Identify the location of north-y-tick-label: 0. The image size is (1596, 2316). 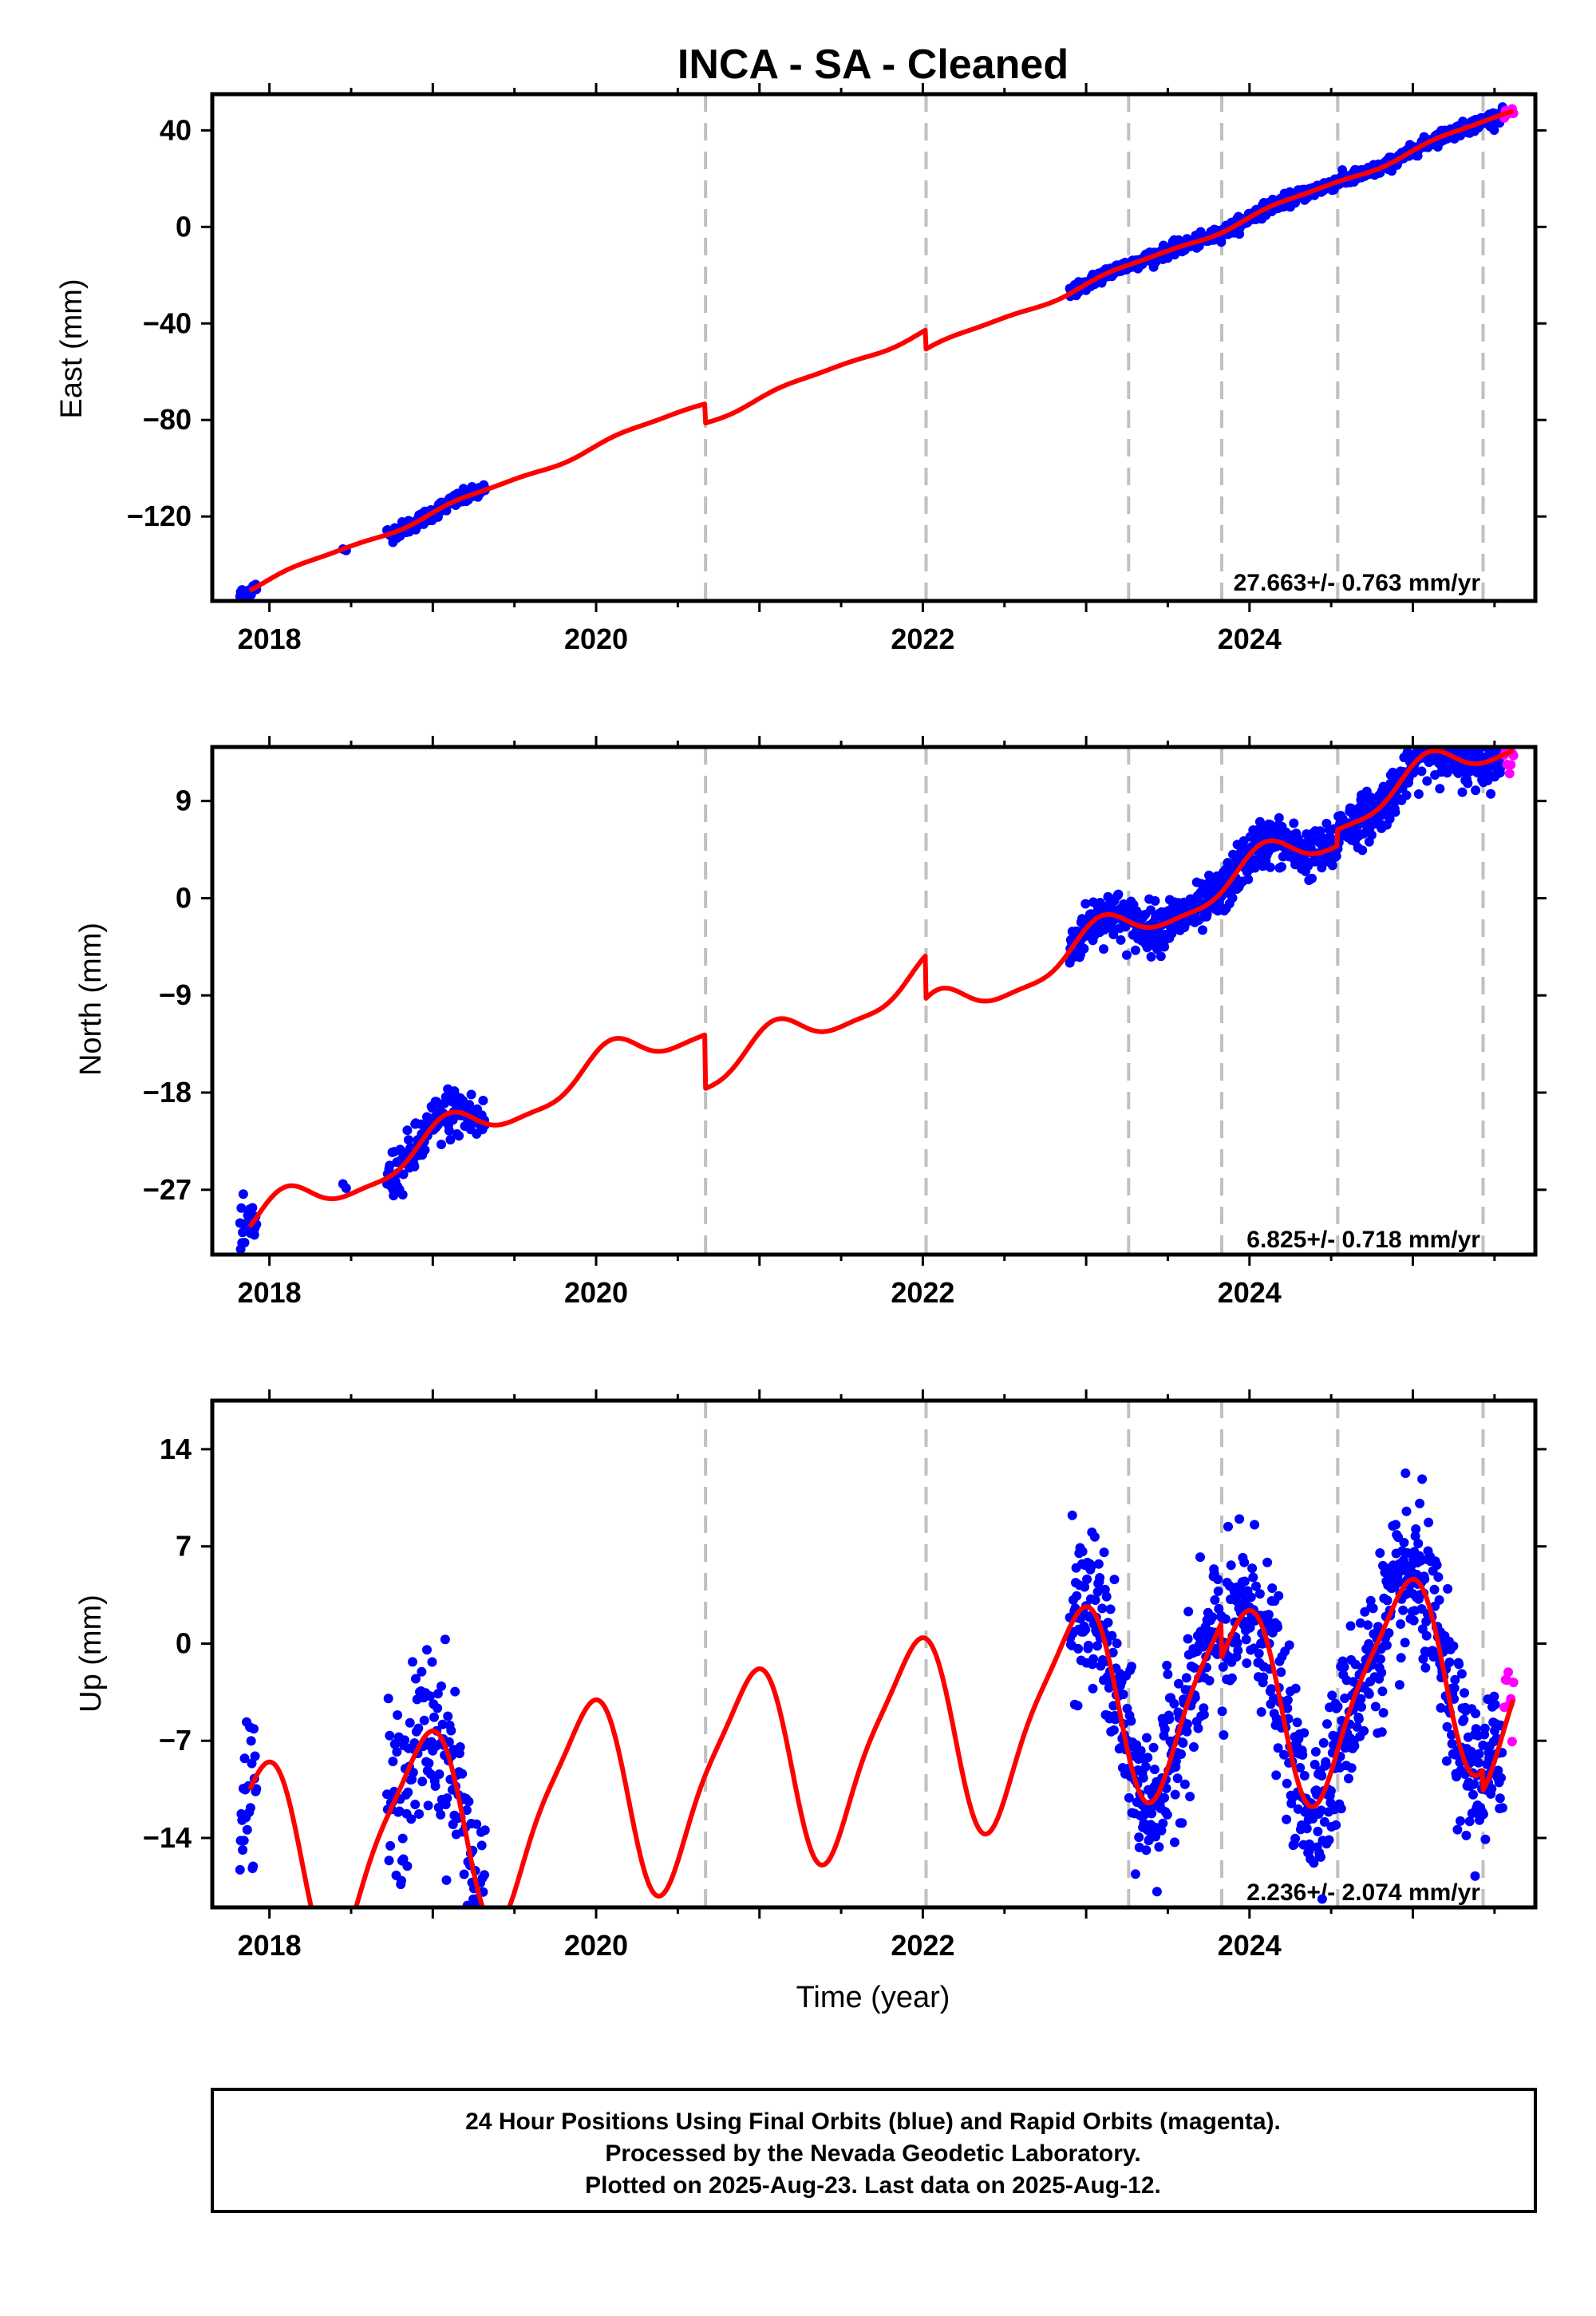
(184, 898).